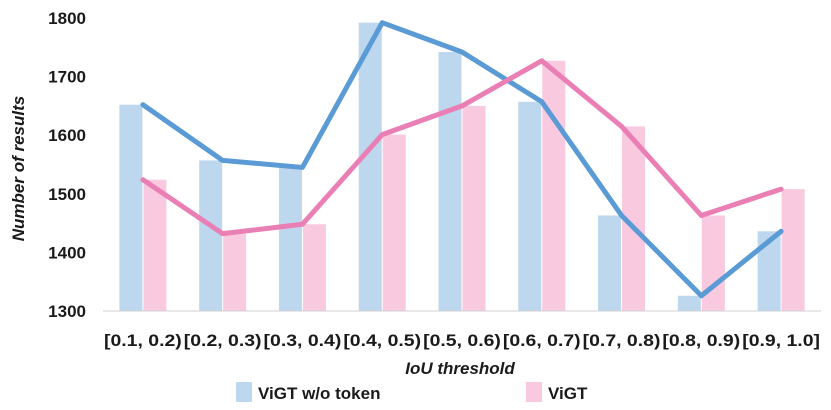 This screenshot has width=831, height=410. Describe the element at coordinates (67, 77) in the screenshot. I see `y-tick-label: 1700` at that location.